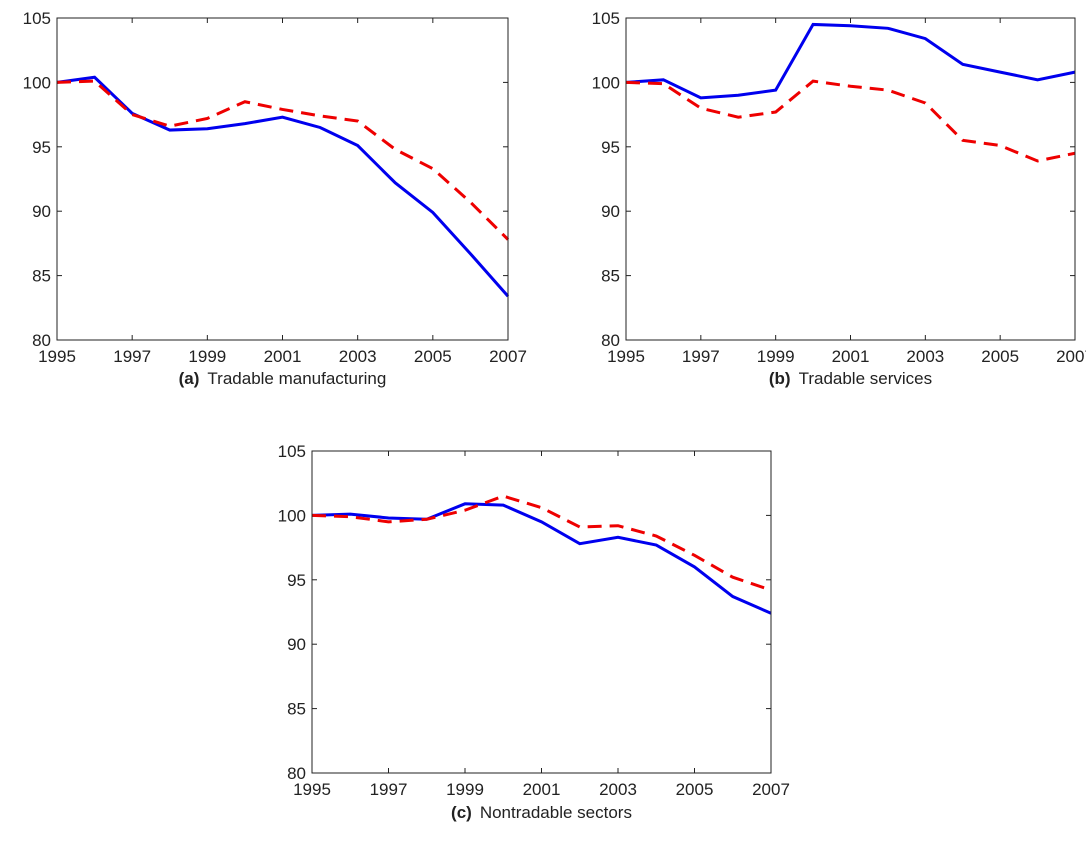 This screenshot has height=857, width=1086. Describe the element at coordinates (866, 378) in the screenshot. I see `caption-text: Tradable services` at that location.